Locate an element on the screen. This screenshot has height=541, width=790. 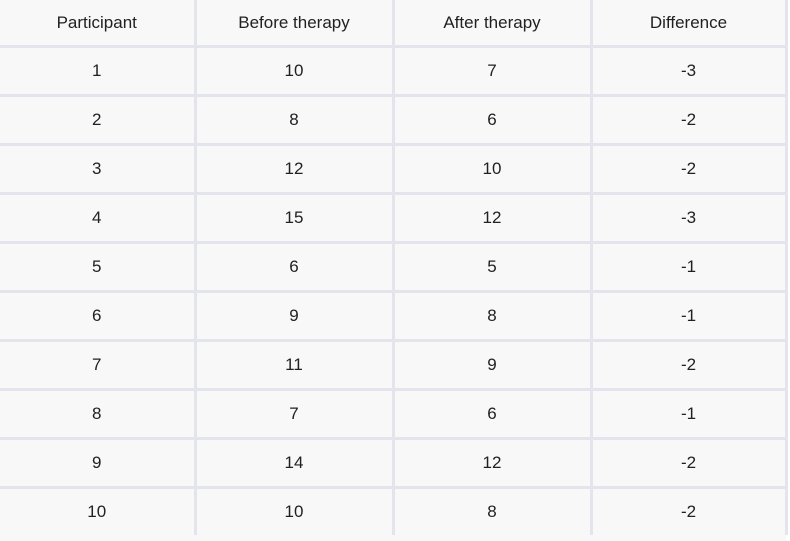
cell-before-therapy: 7 is located at coordinates (295, 414).